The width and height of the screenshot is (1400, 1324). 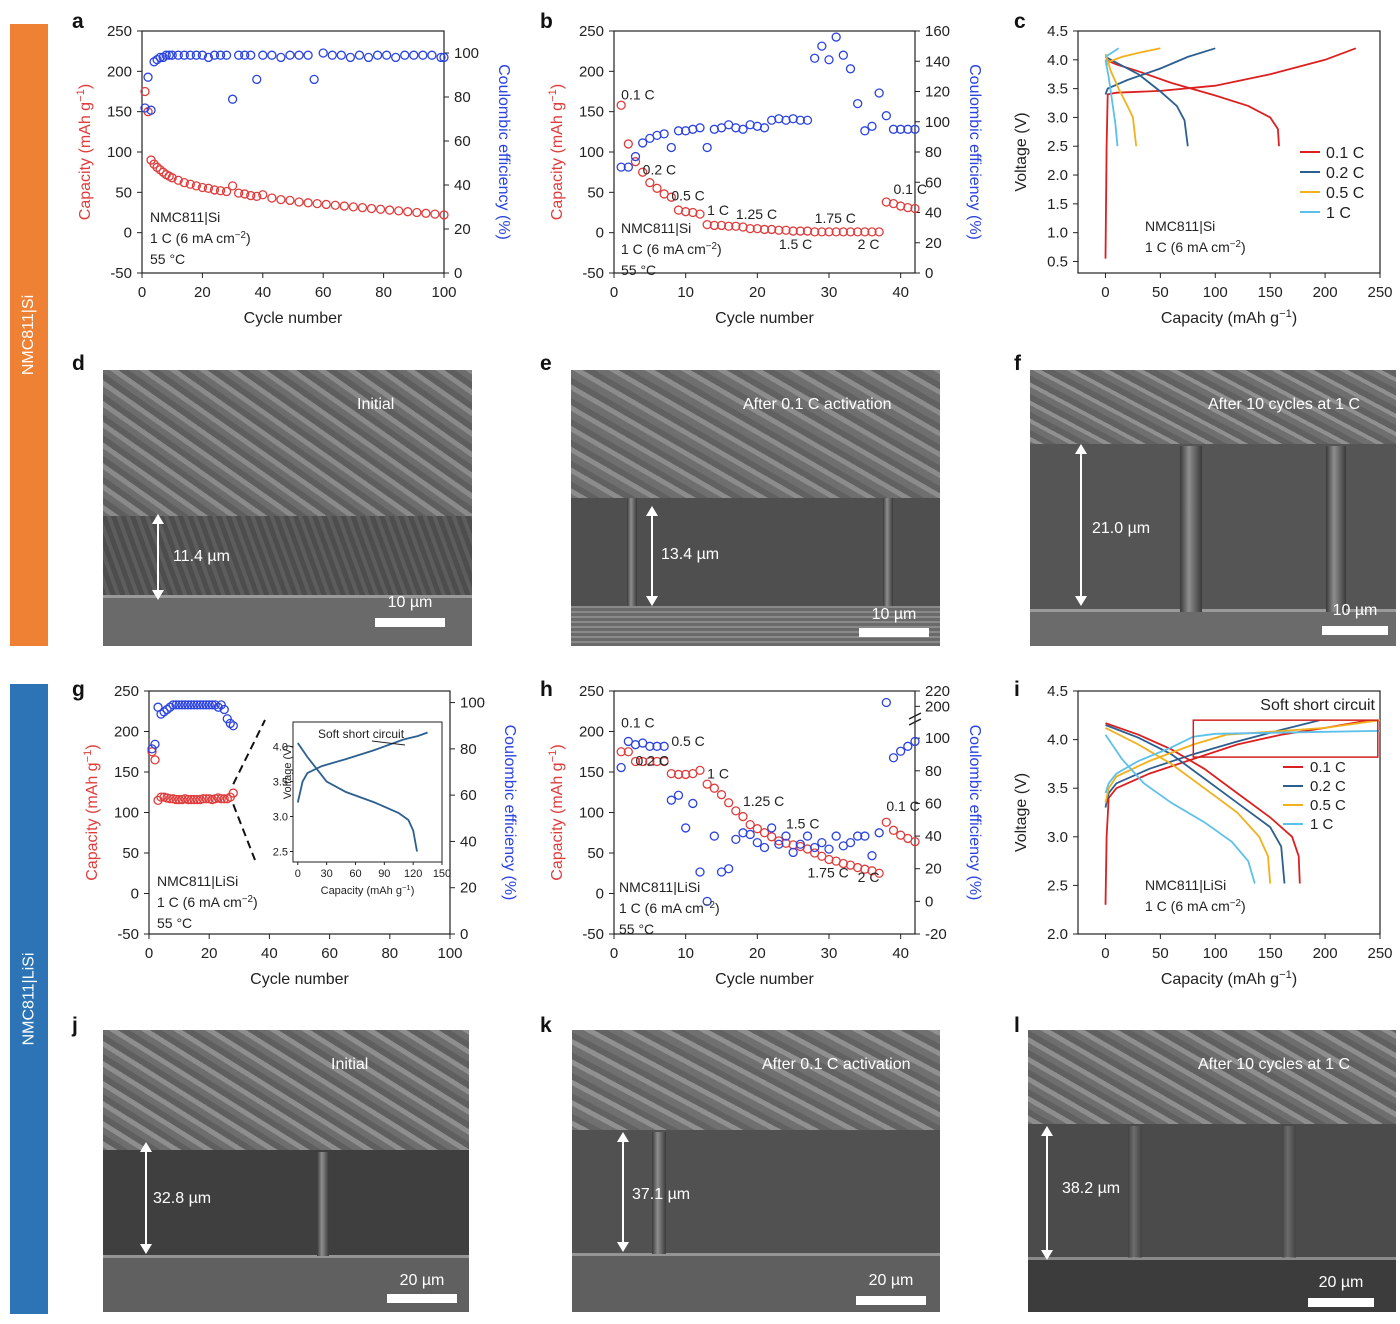 I want to click on y-tick-label: 100, so click(x=591, y=813).